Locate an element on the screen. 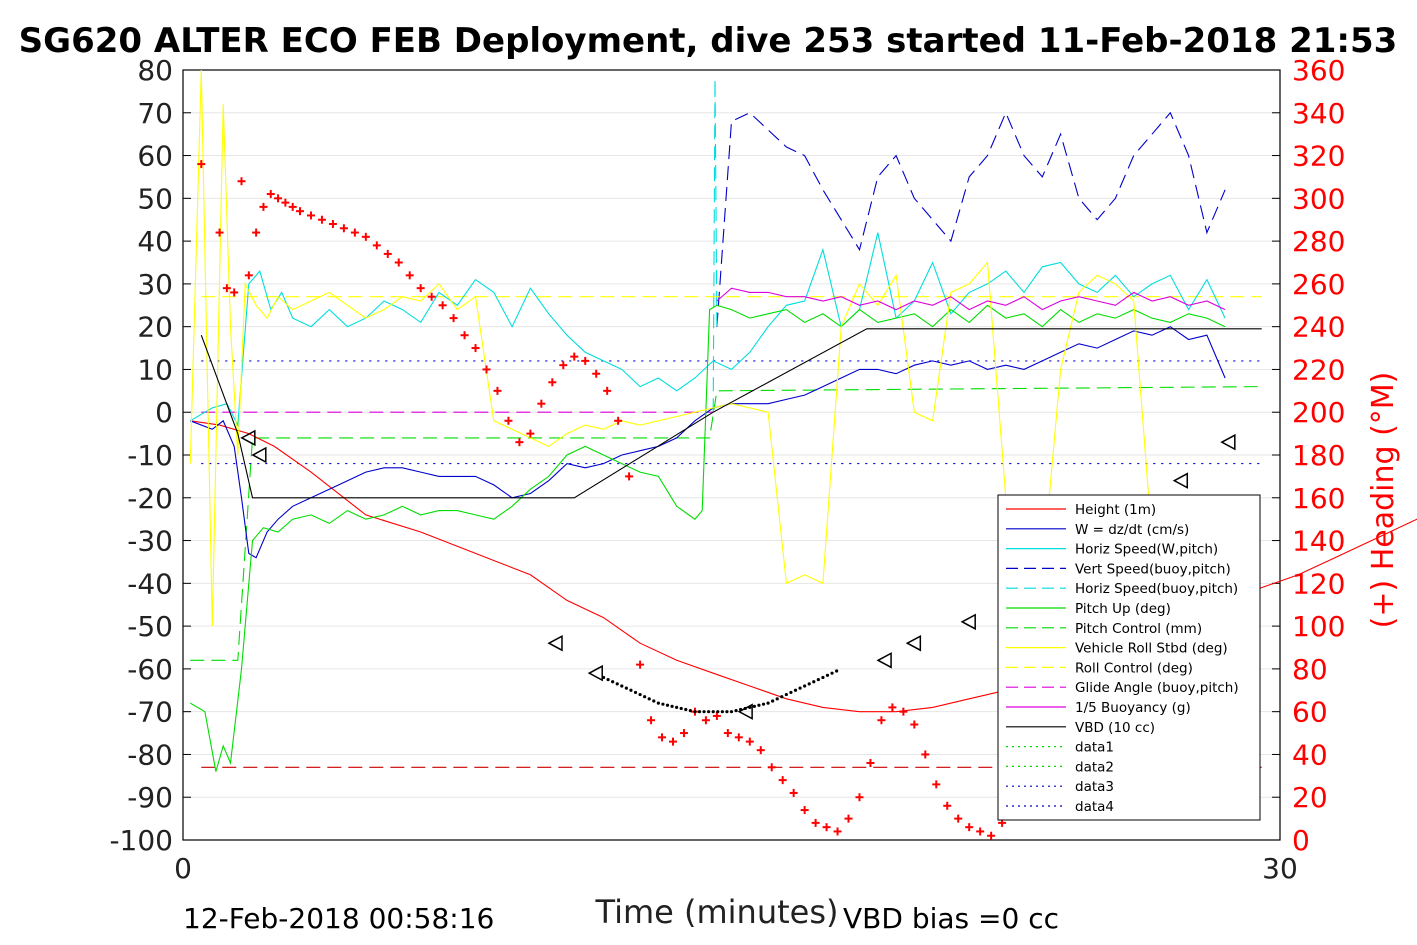 Image resolution: width=1417 pixels, height=945 pixels. legend-item: Horiz Speed(W,pitch) is located at coordinates (1112, 550).